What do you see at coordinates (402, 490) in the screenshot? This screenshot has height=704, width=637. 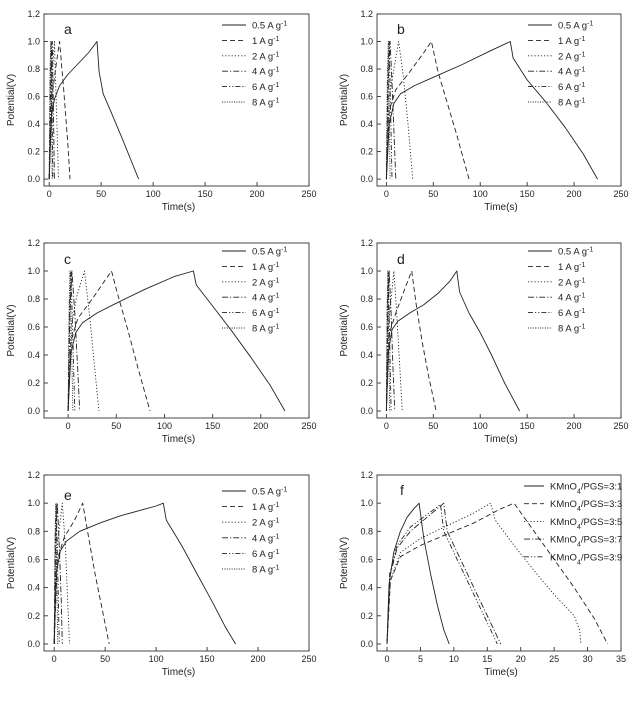 I see `panel-label: f` at bounding box center [402, 490].